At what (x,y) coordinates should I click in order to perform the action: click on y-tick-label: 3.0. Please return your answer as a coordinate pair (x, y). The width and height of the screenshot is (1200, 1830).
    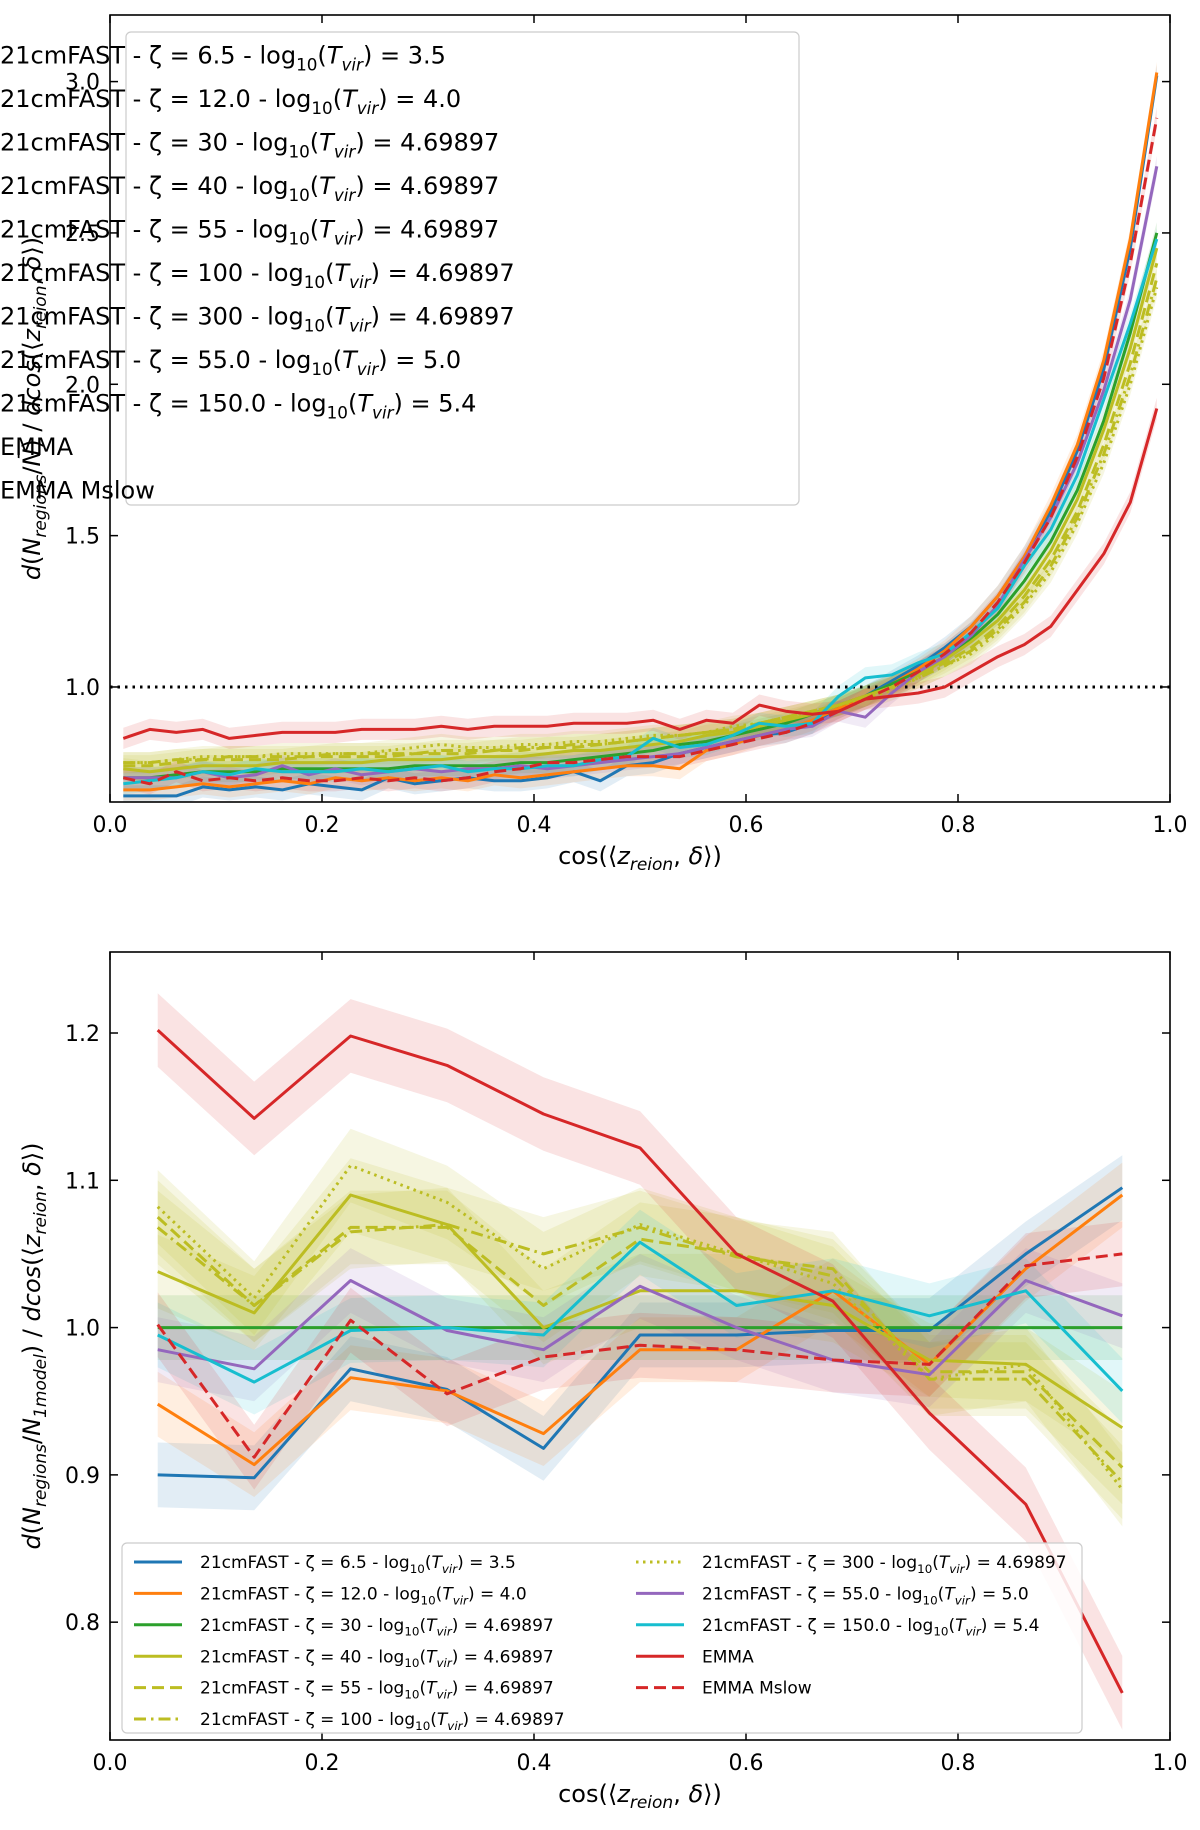
    Looking at the image, I should click on (82, 83).